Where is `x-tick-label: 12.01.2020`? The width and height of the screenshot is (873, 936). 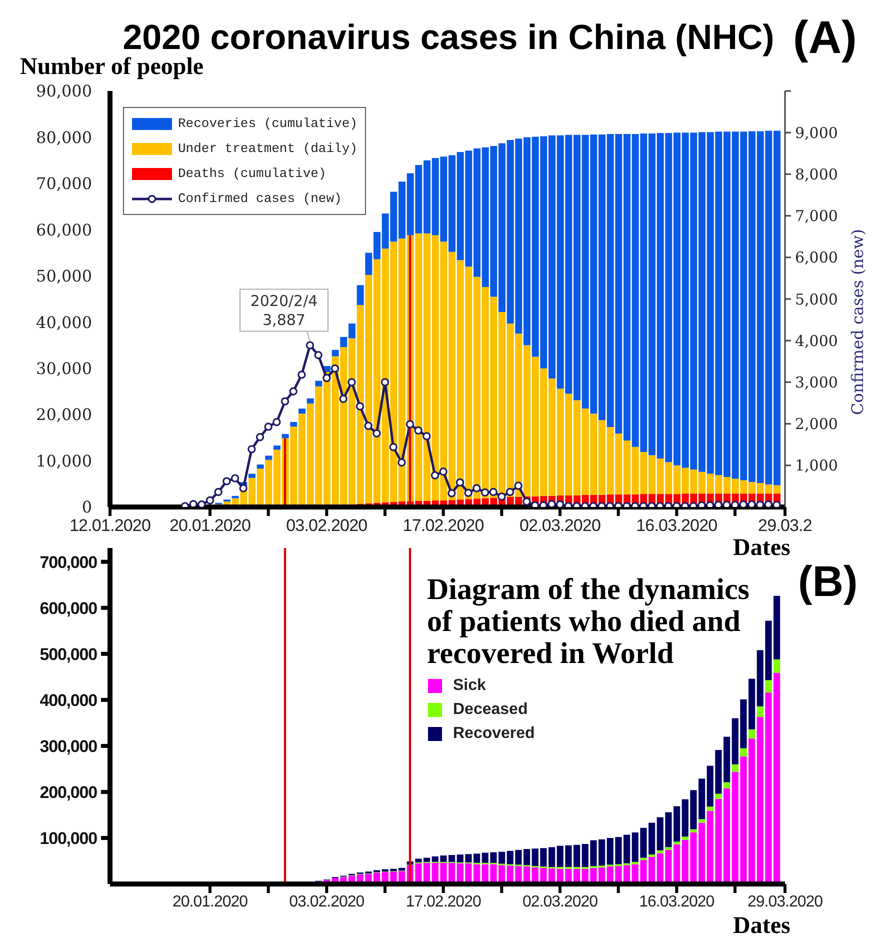 x-tick-label: 12.01.2020 is located at coordinates (110, 526).